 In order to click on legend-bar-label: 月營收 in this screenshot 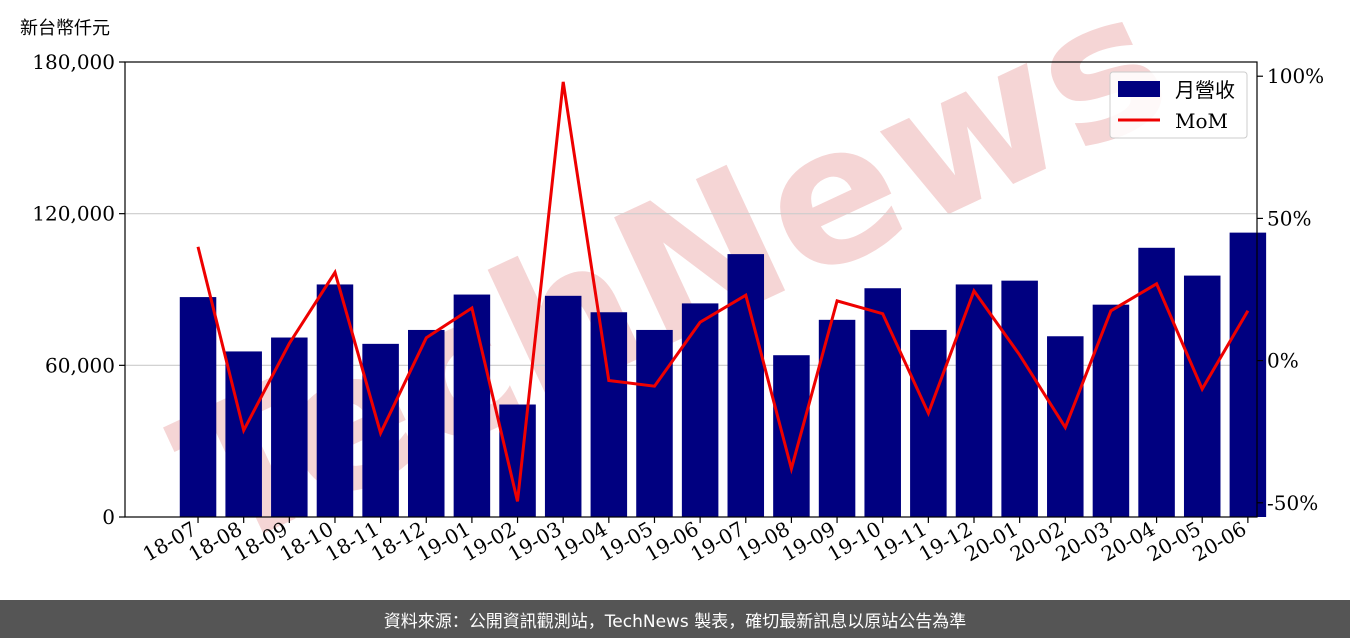, I will do `click(1205, 90)`.